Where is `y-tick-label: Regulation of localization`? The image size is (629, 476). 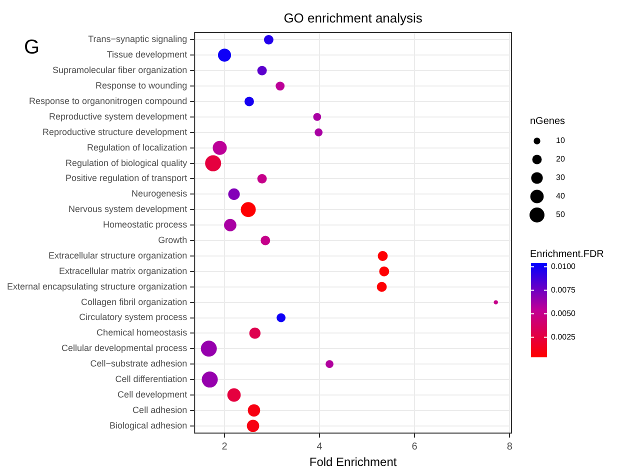 y-tick-label: Regulation of localization is located at coordinates (137, 147).